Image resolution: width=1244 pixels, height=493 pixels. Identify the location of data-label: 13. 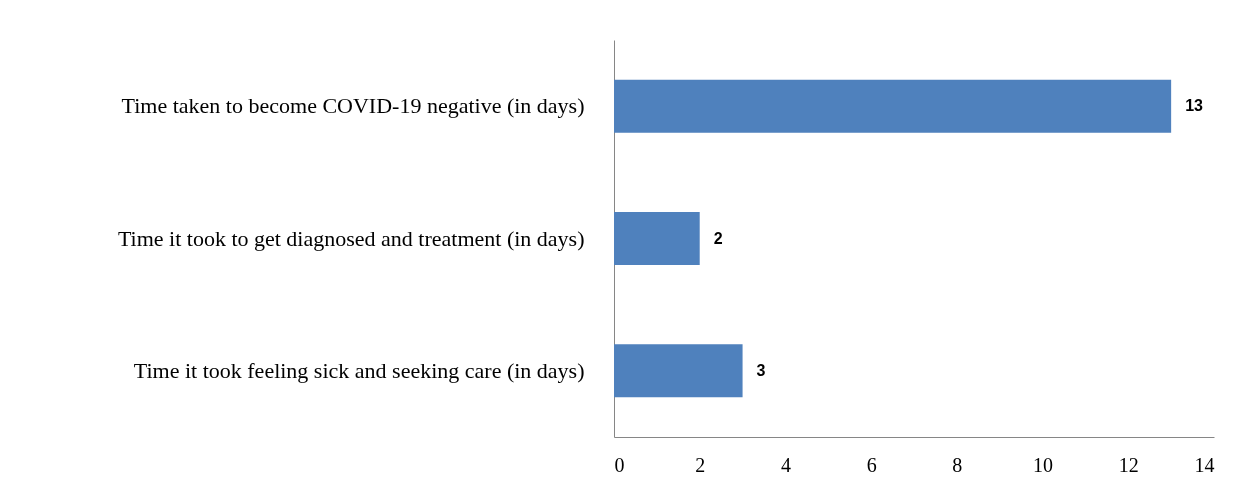
(1194, 106).